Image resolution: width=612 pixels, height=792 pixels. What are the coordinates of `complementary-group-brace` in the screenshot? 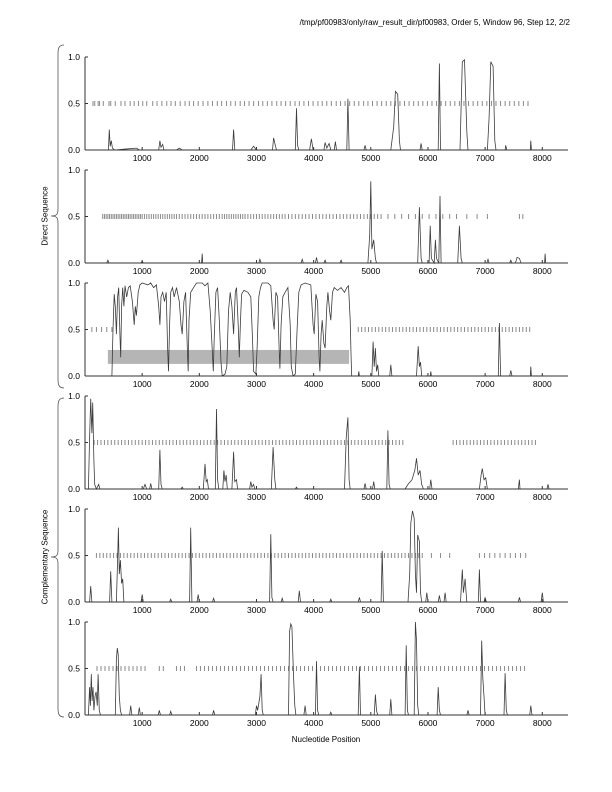 It's located at (57, 557).